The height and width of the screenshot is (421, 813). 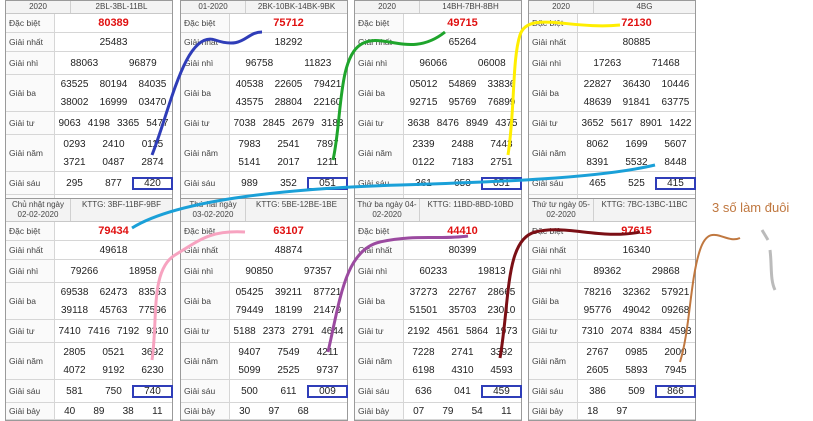 I want to click on prize-values: 0293 2410 0115 3721 0487 2874, so click(x=113, y=153).